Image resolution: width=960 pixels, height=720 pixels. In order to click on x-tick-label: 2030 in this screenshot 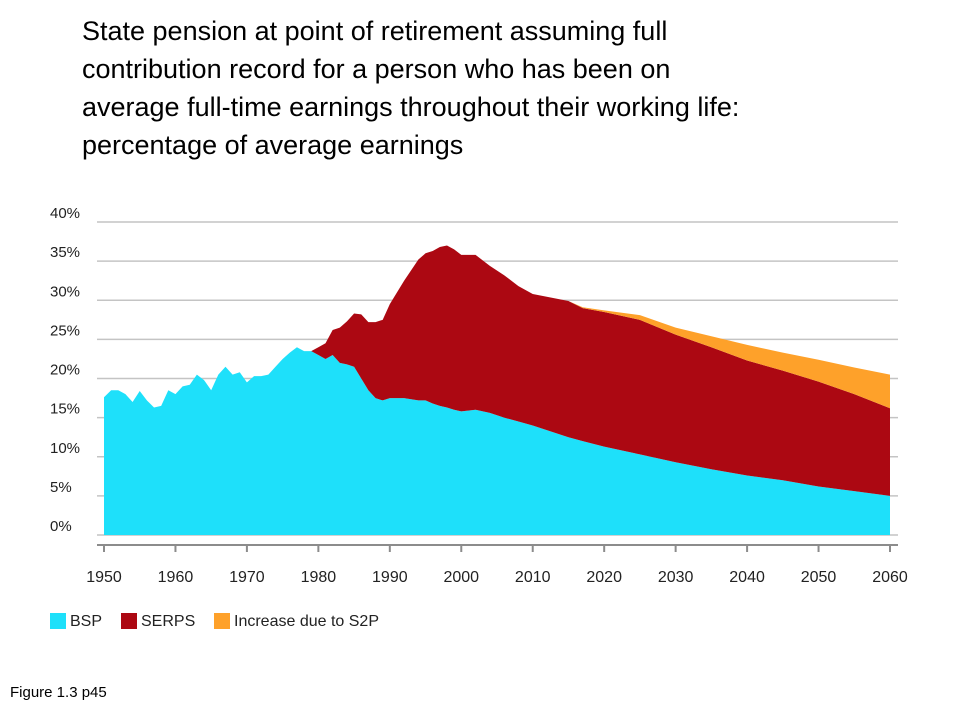, I will do `click(676, 577)`.